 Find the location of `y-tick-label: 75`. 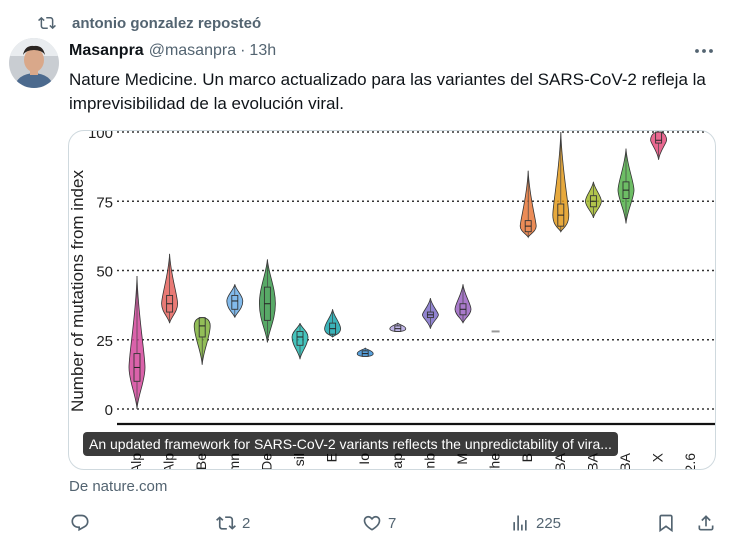

y-tick-label: 75 is located at coordinates (104, 202).